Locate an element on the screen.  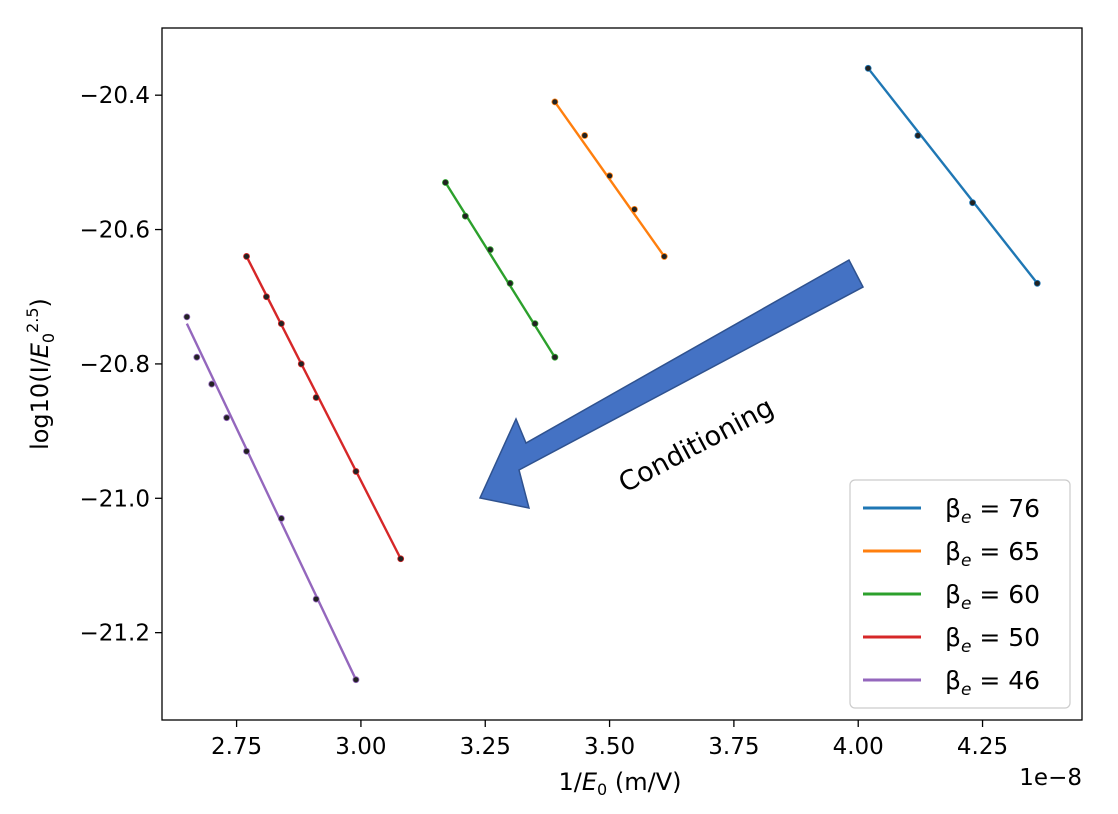
y-tick-label: −21.0 is located at coordinates (115, 499).